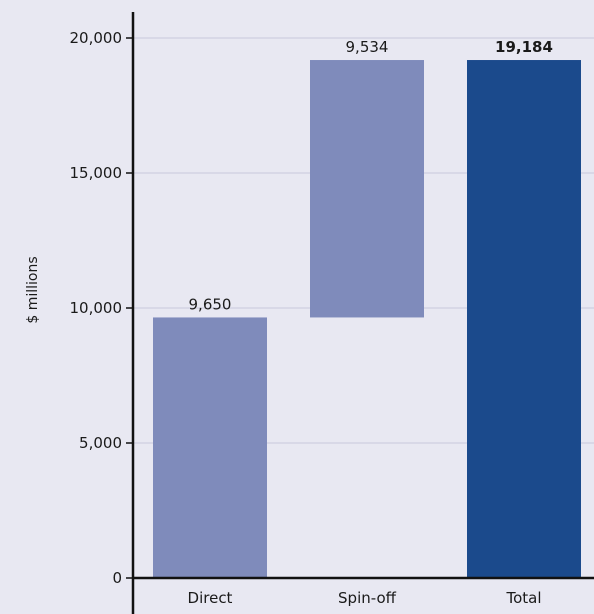 This screenshot has height=614, width=594. I want to click on data-label: 9,534, so click(367, 47).